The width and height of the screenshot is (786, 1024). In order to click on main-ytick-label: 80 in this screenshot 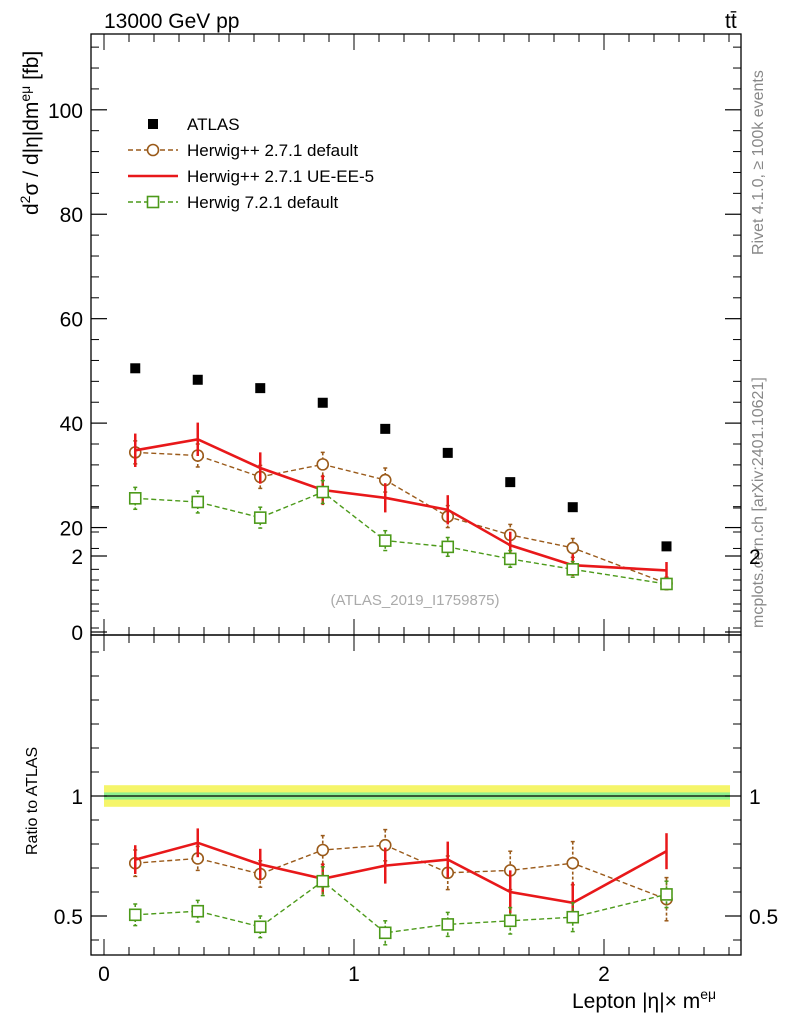, I will do `click(71, 215)`.